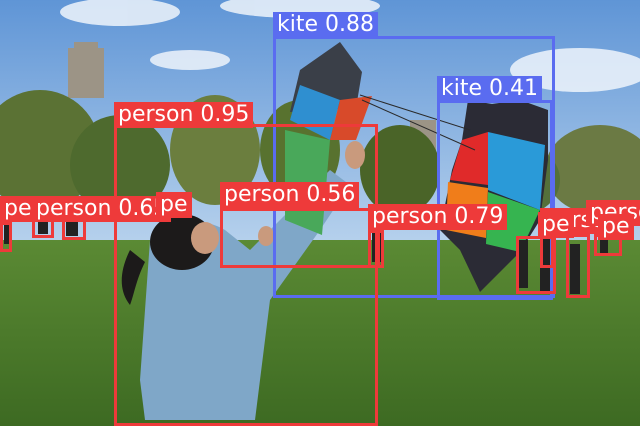  Describe the element at coordinates (438, 217) in the screenshot. I see `detection-label-person: person 0.79` at that location.